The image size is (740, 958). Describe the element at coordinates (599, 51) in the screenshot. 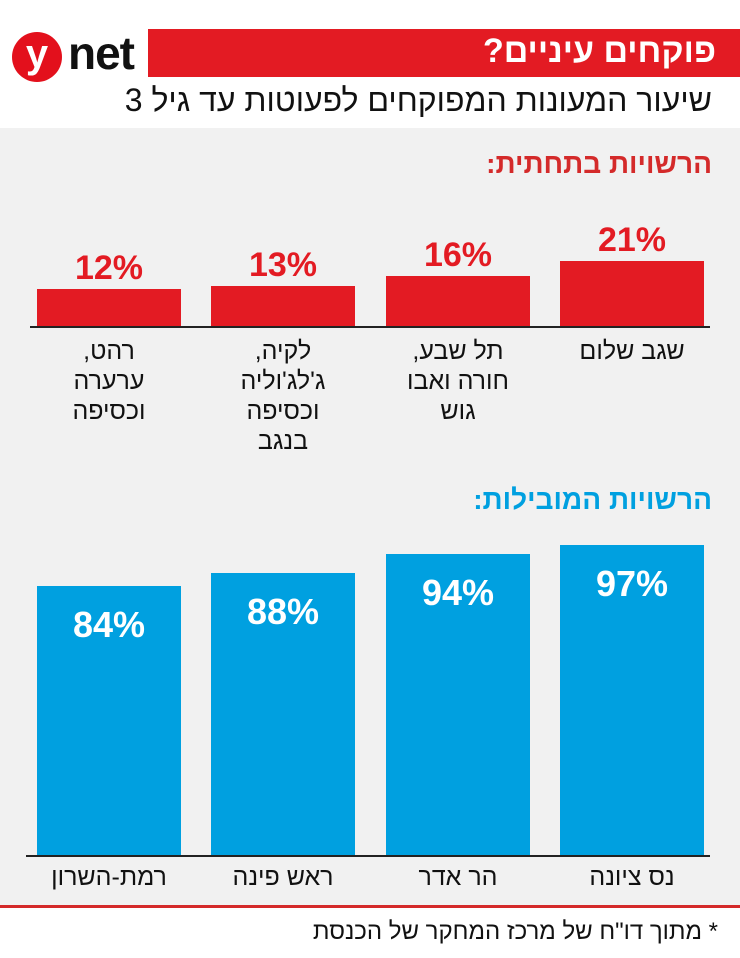

I see `chart-title: פוקחים עיניים?` at that location.